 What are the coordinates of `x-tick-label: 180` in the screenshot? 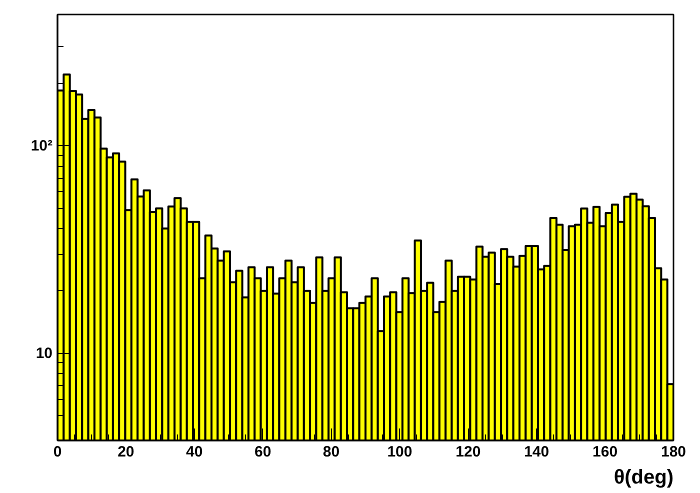 It's located at (673, 452).